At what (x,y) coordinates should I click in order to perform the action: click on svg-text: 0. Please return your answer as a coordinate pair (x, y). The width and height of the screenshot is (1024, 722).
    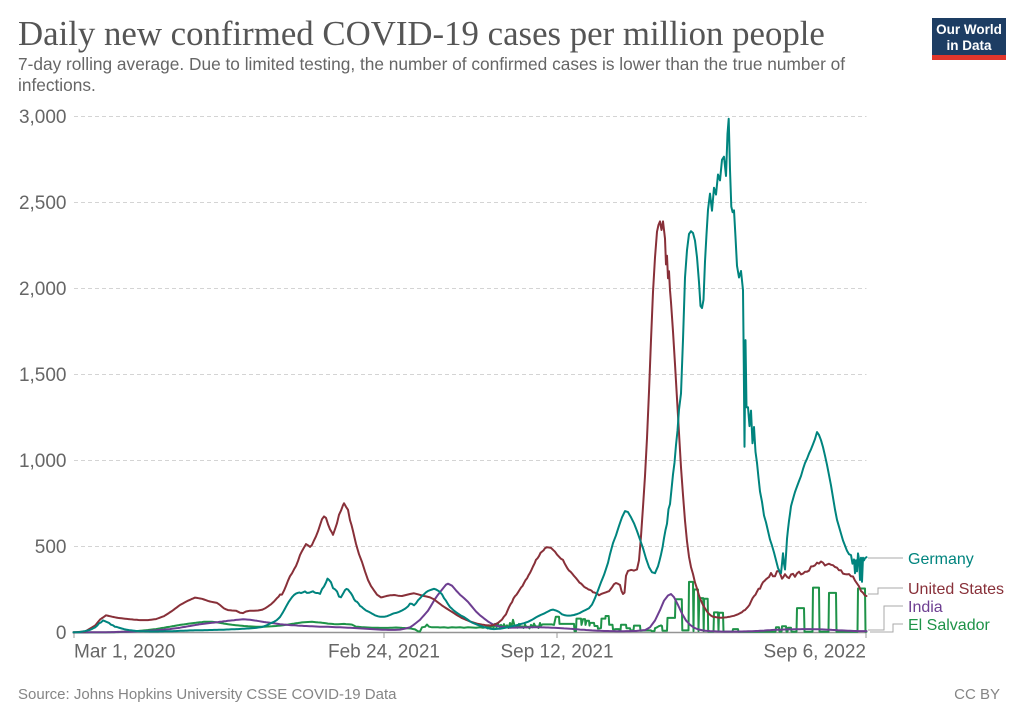
    Looking at the image, I should click on (61, 633).